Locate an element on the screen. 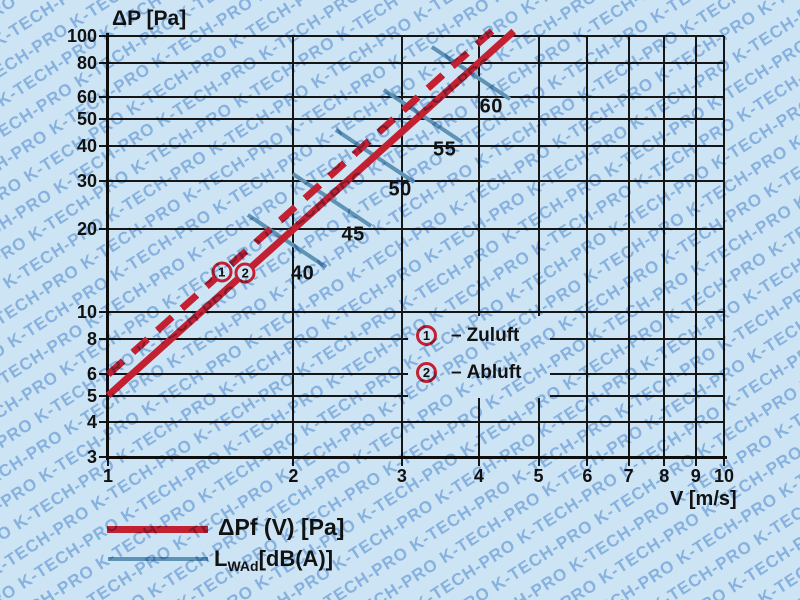  legend-label: Abluft is located at coordinates (494, 372).